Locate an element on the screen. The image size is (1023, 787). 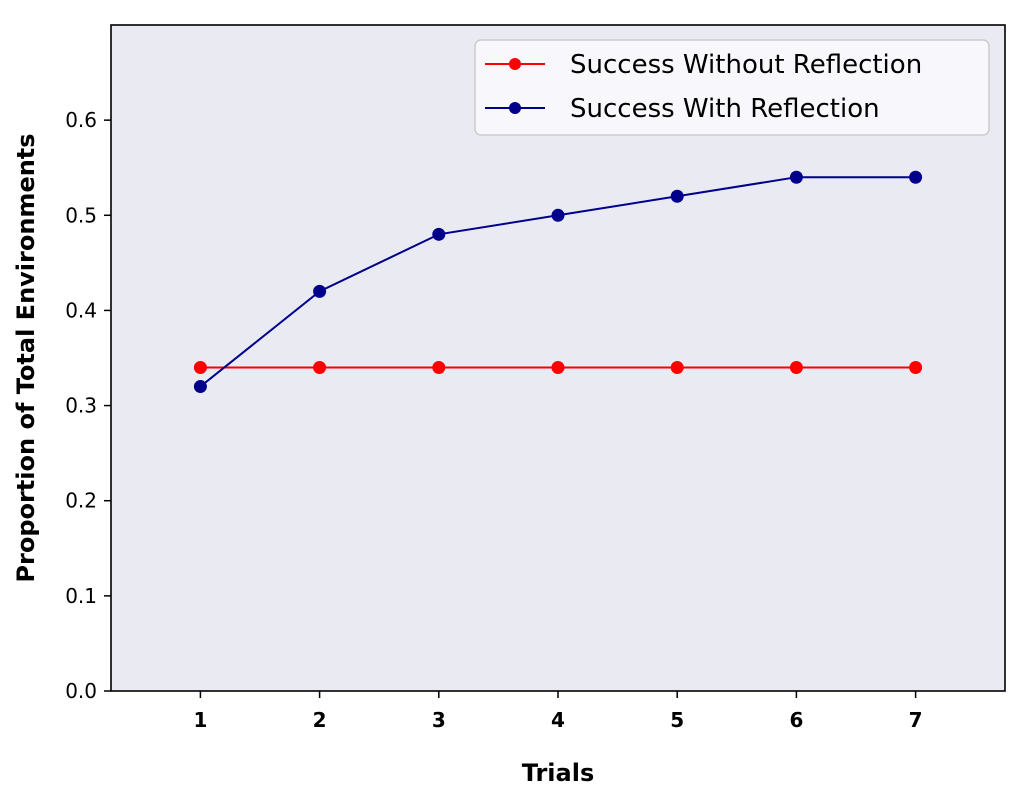
series-without-reflection is located at coordinates (558, 368).